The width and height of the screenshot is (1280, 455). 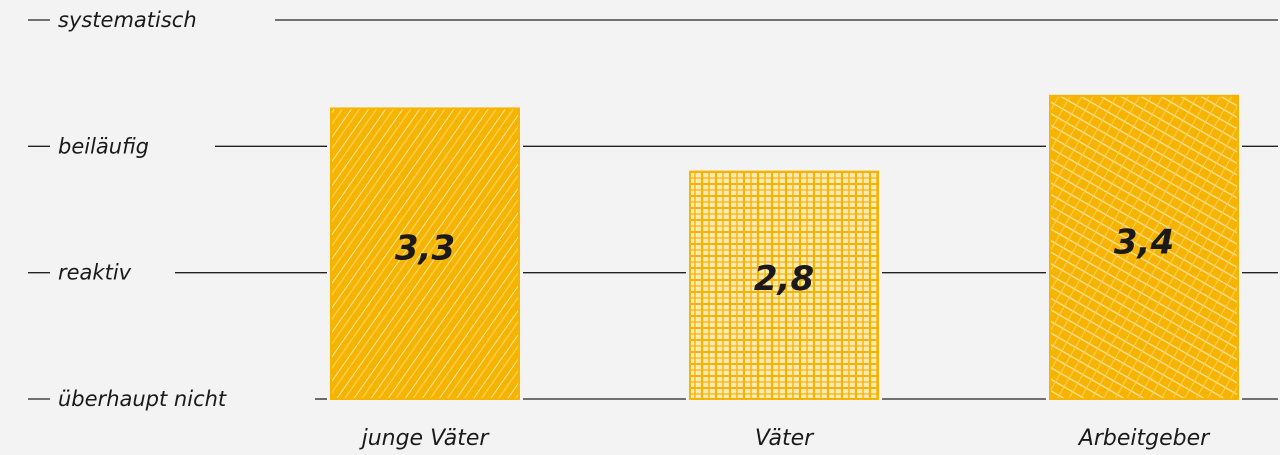 What do you see at coordinates (785, 438) in the screenshot?
I see `x-category-label: Väter` at bounding box center [785, 438].